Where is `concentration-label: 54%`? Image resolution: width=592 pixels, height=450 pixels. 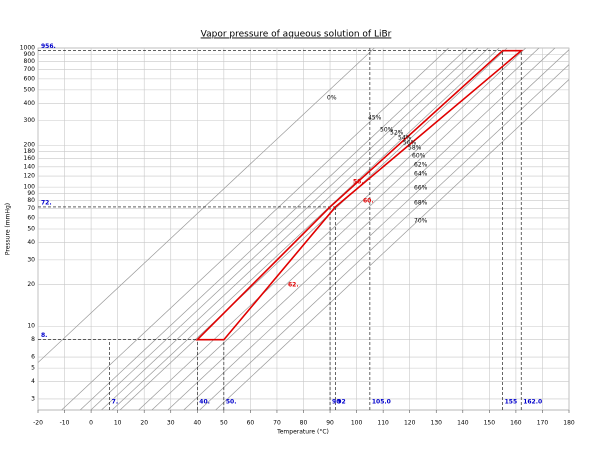 concentration-label: 54% is located at coordinates (405, 138).